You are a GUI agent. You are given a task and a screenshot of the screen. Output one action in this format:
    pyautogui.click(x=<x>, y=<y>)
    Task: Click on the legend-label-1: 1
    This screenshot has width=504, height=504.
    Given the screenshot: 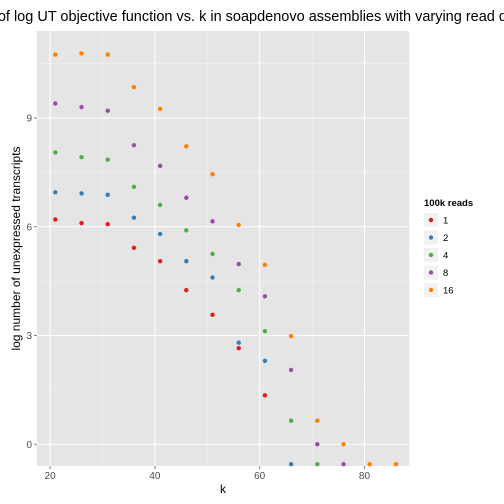 What is the action you would take?
    pyautogui.click(x=445, y=221)
    